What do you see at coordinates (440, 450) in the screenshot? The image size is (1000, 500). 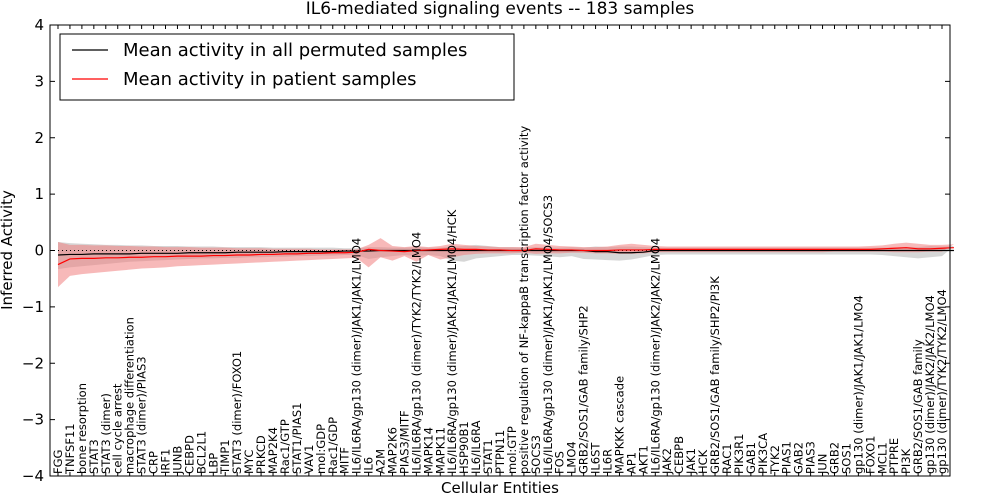 I see `x-tick-label: MAPK11` at bounding box center [440, 450].